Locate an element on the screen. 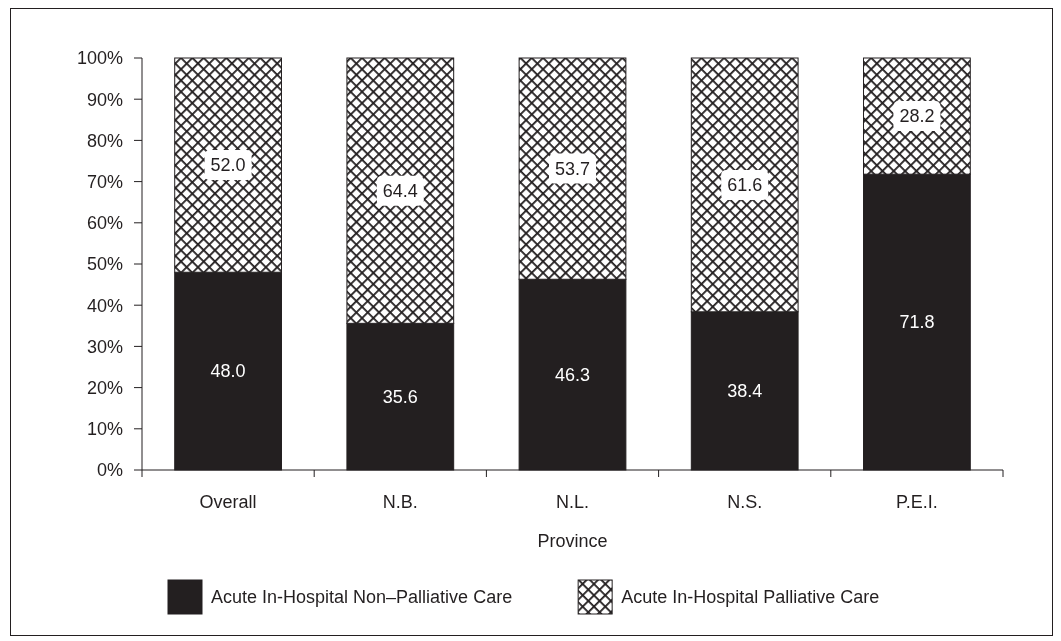  data-label: 53.7 is located at coordinates (572, 168).